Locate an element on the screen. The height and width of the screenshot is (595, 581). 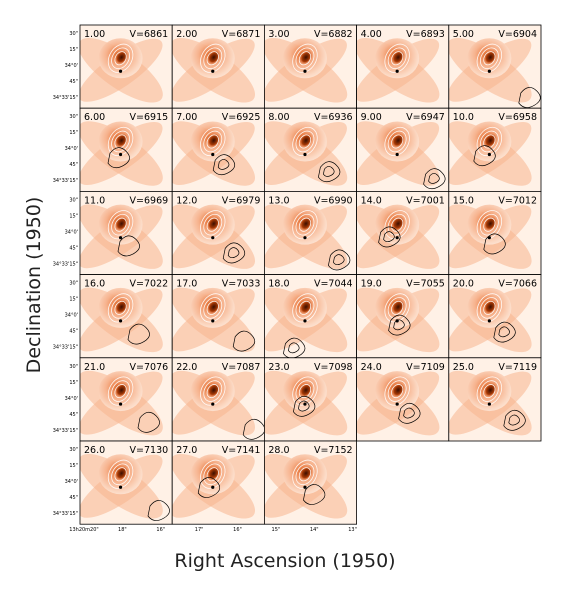
panel-index: 14.0 is located at coordinates (371, 200).